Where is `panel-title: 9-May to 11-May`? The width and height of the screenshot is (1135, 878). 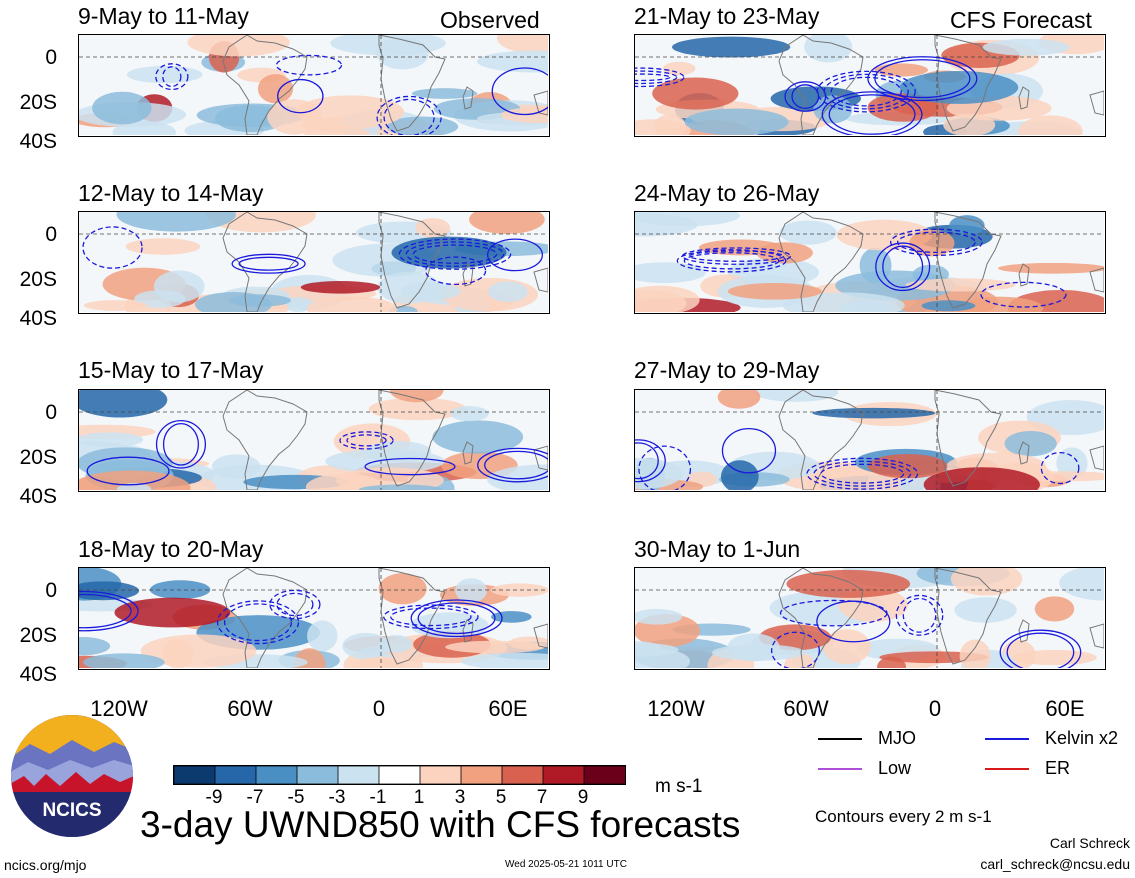 panel-title: 9-May to 11-May is located at coordinates (163, 16).